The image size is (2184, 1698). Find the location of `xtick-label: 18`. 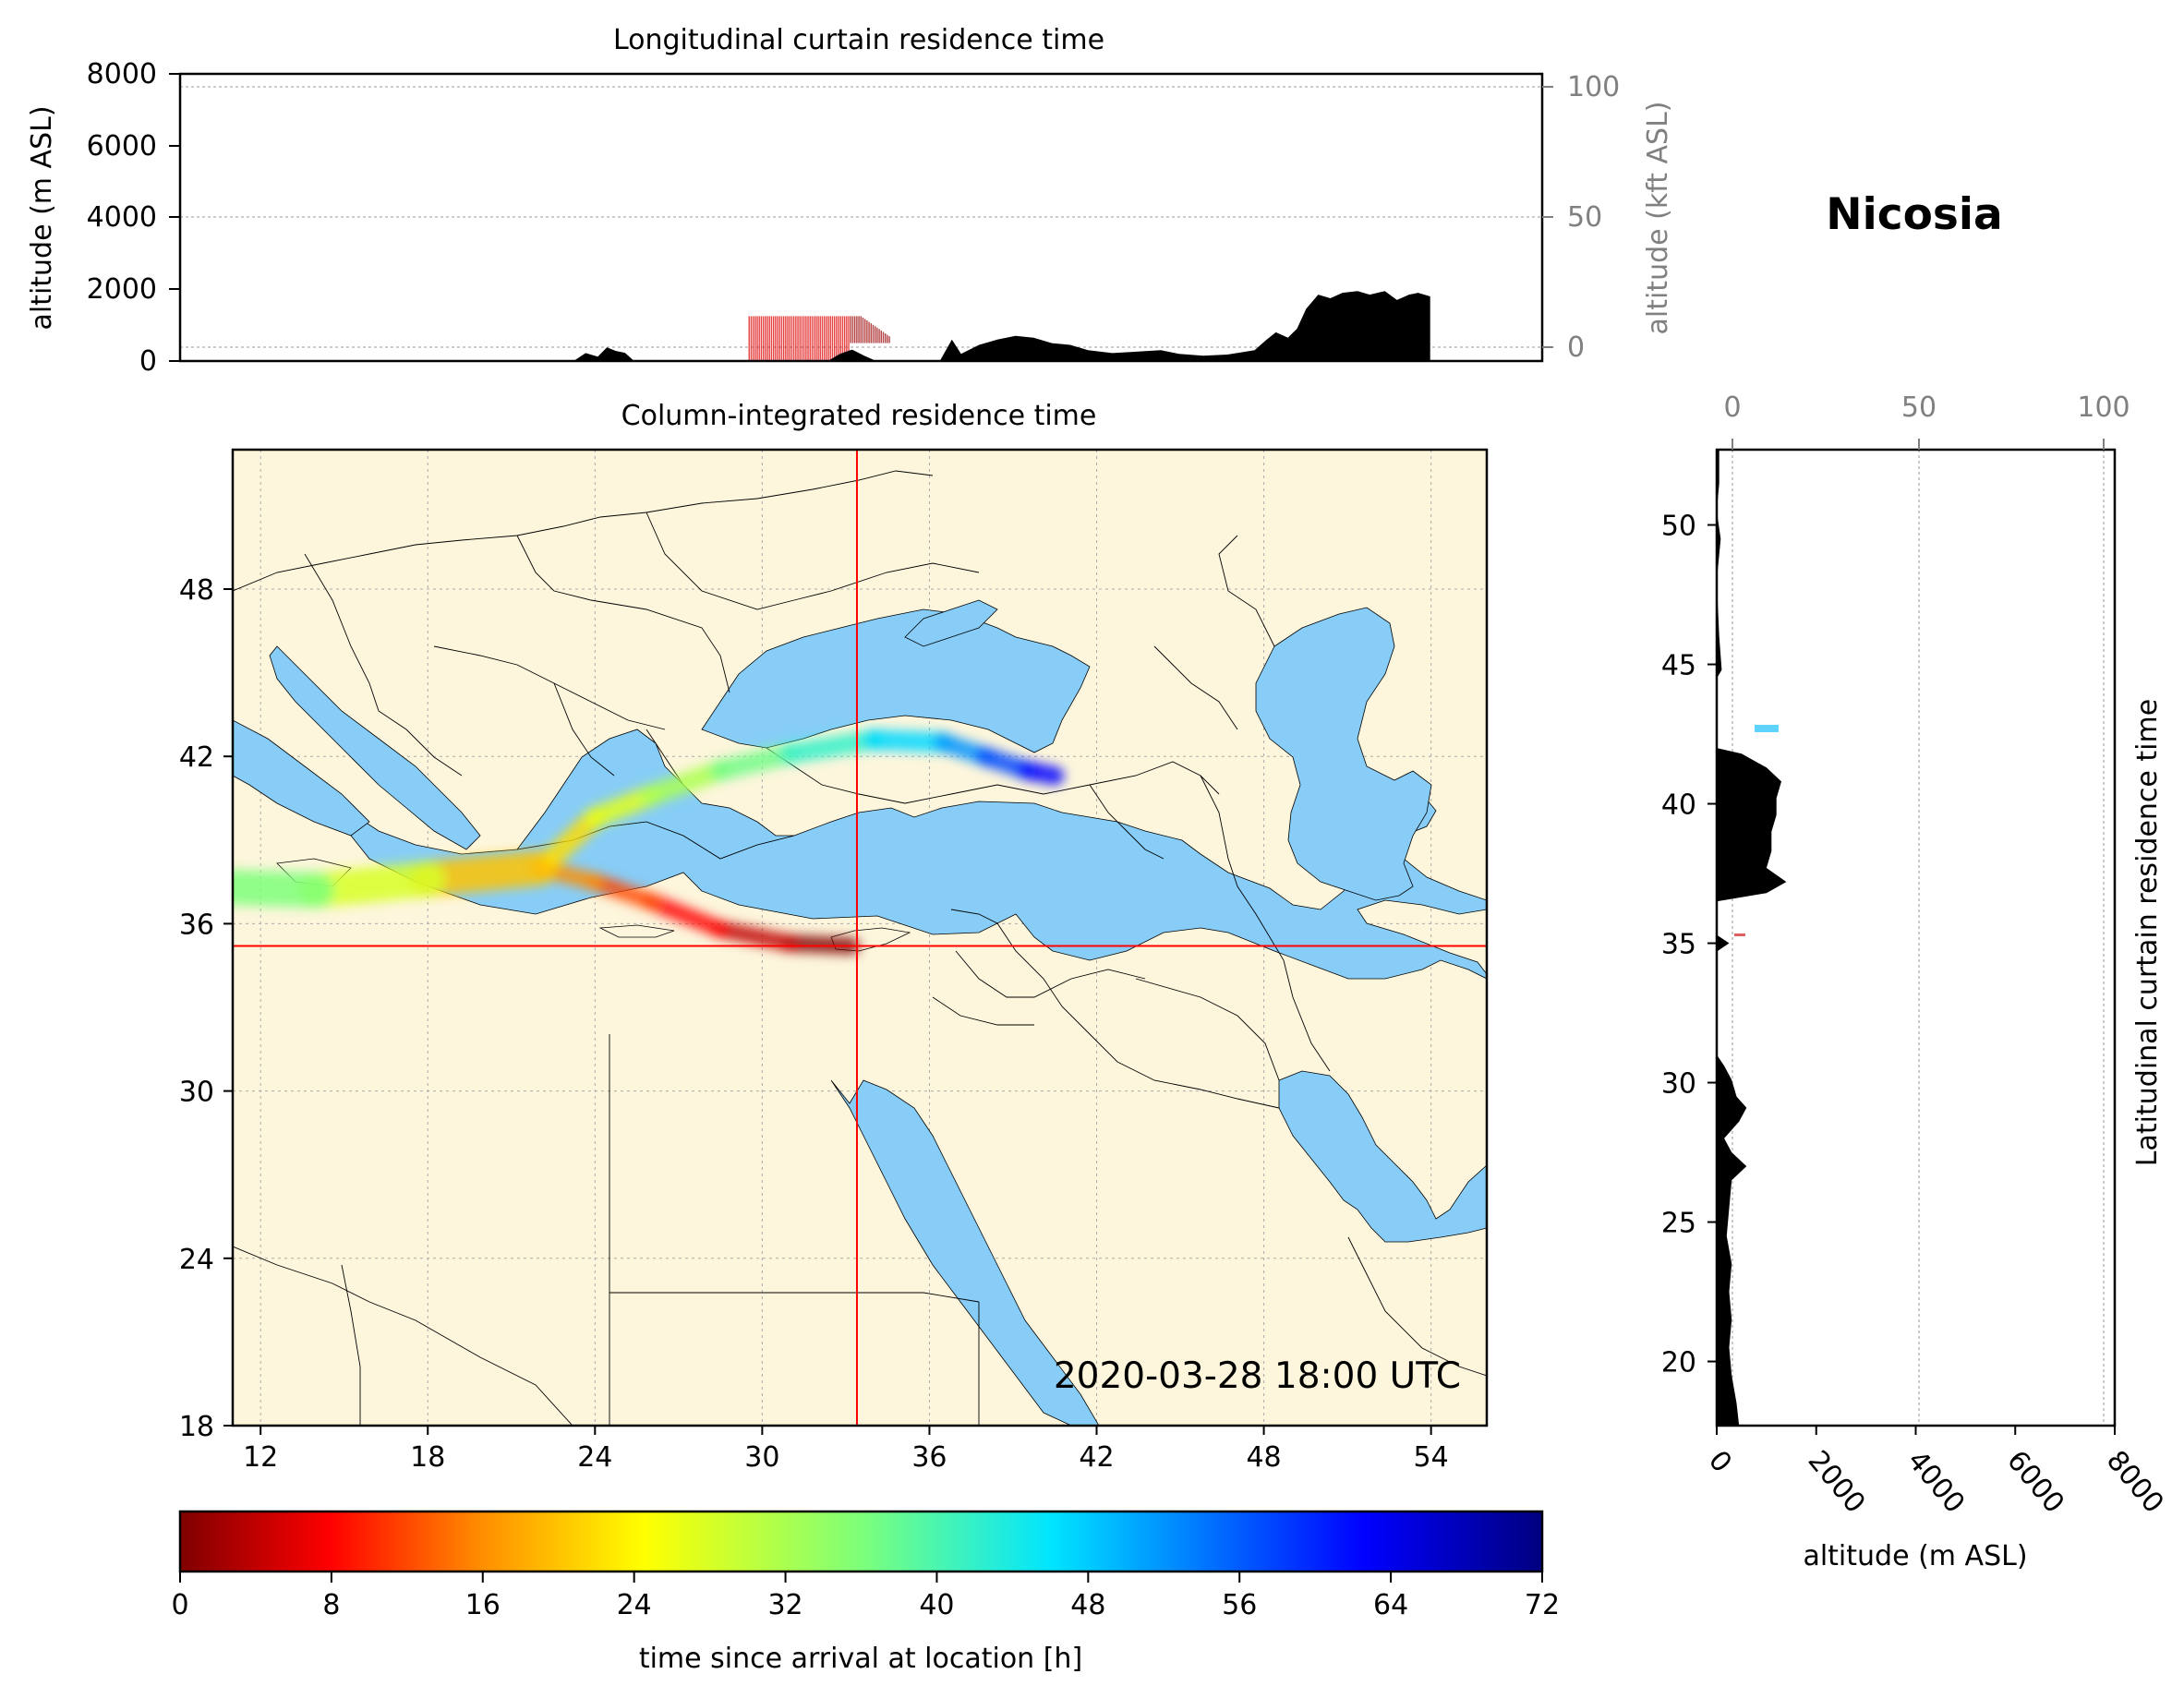

xtick-label: 18 is located at coordinates (427, 1457).